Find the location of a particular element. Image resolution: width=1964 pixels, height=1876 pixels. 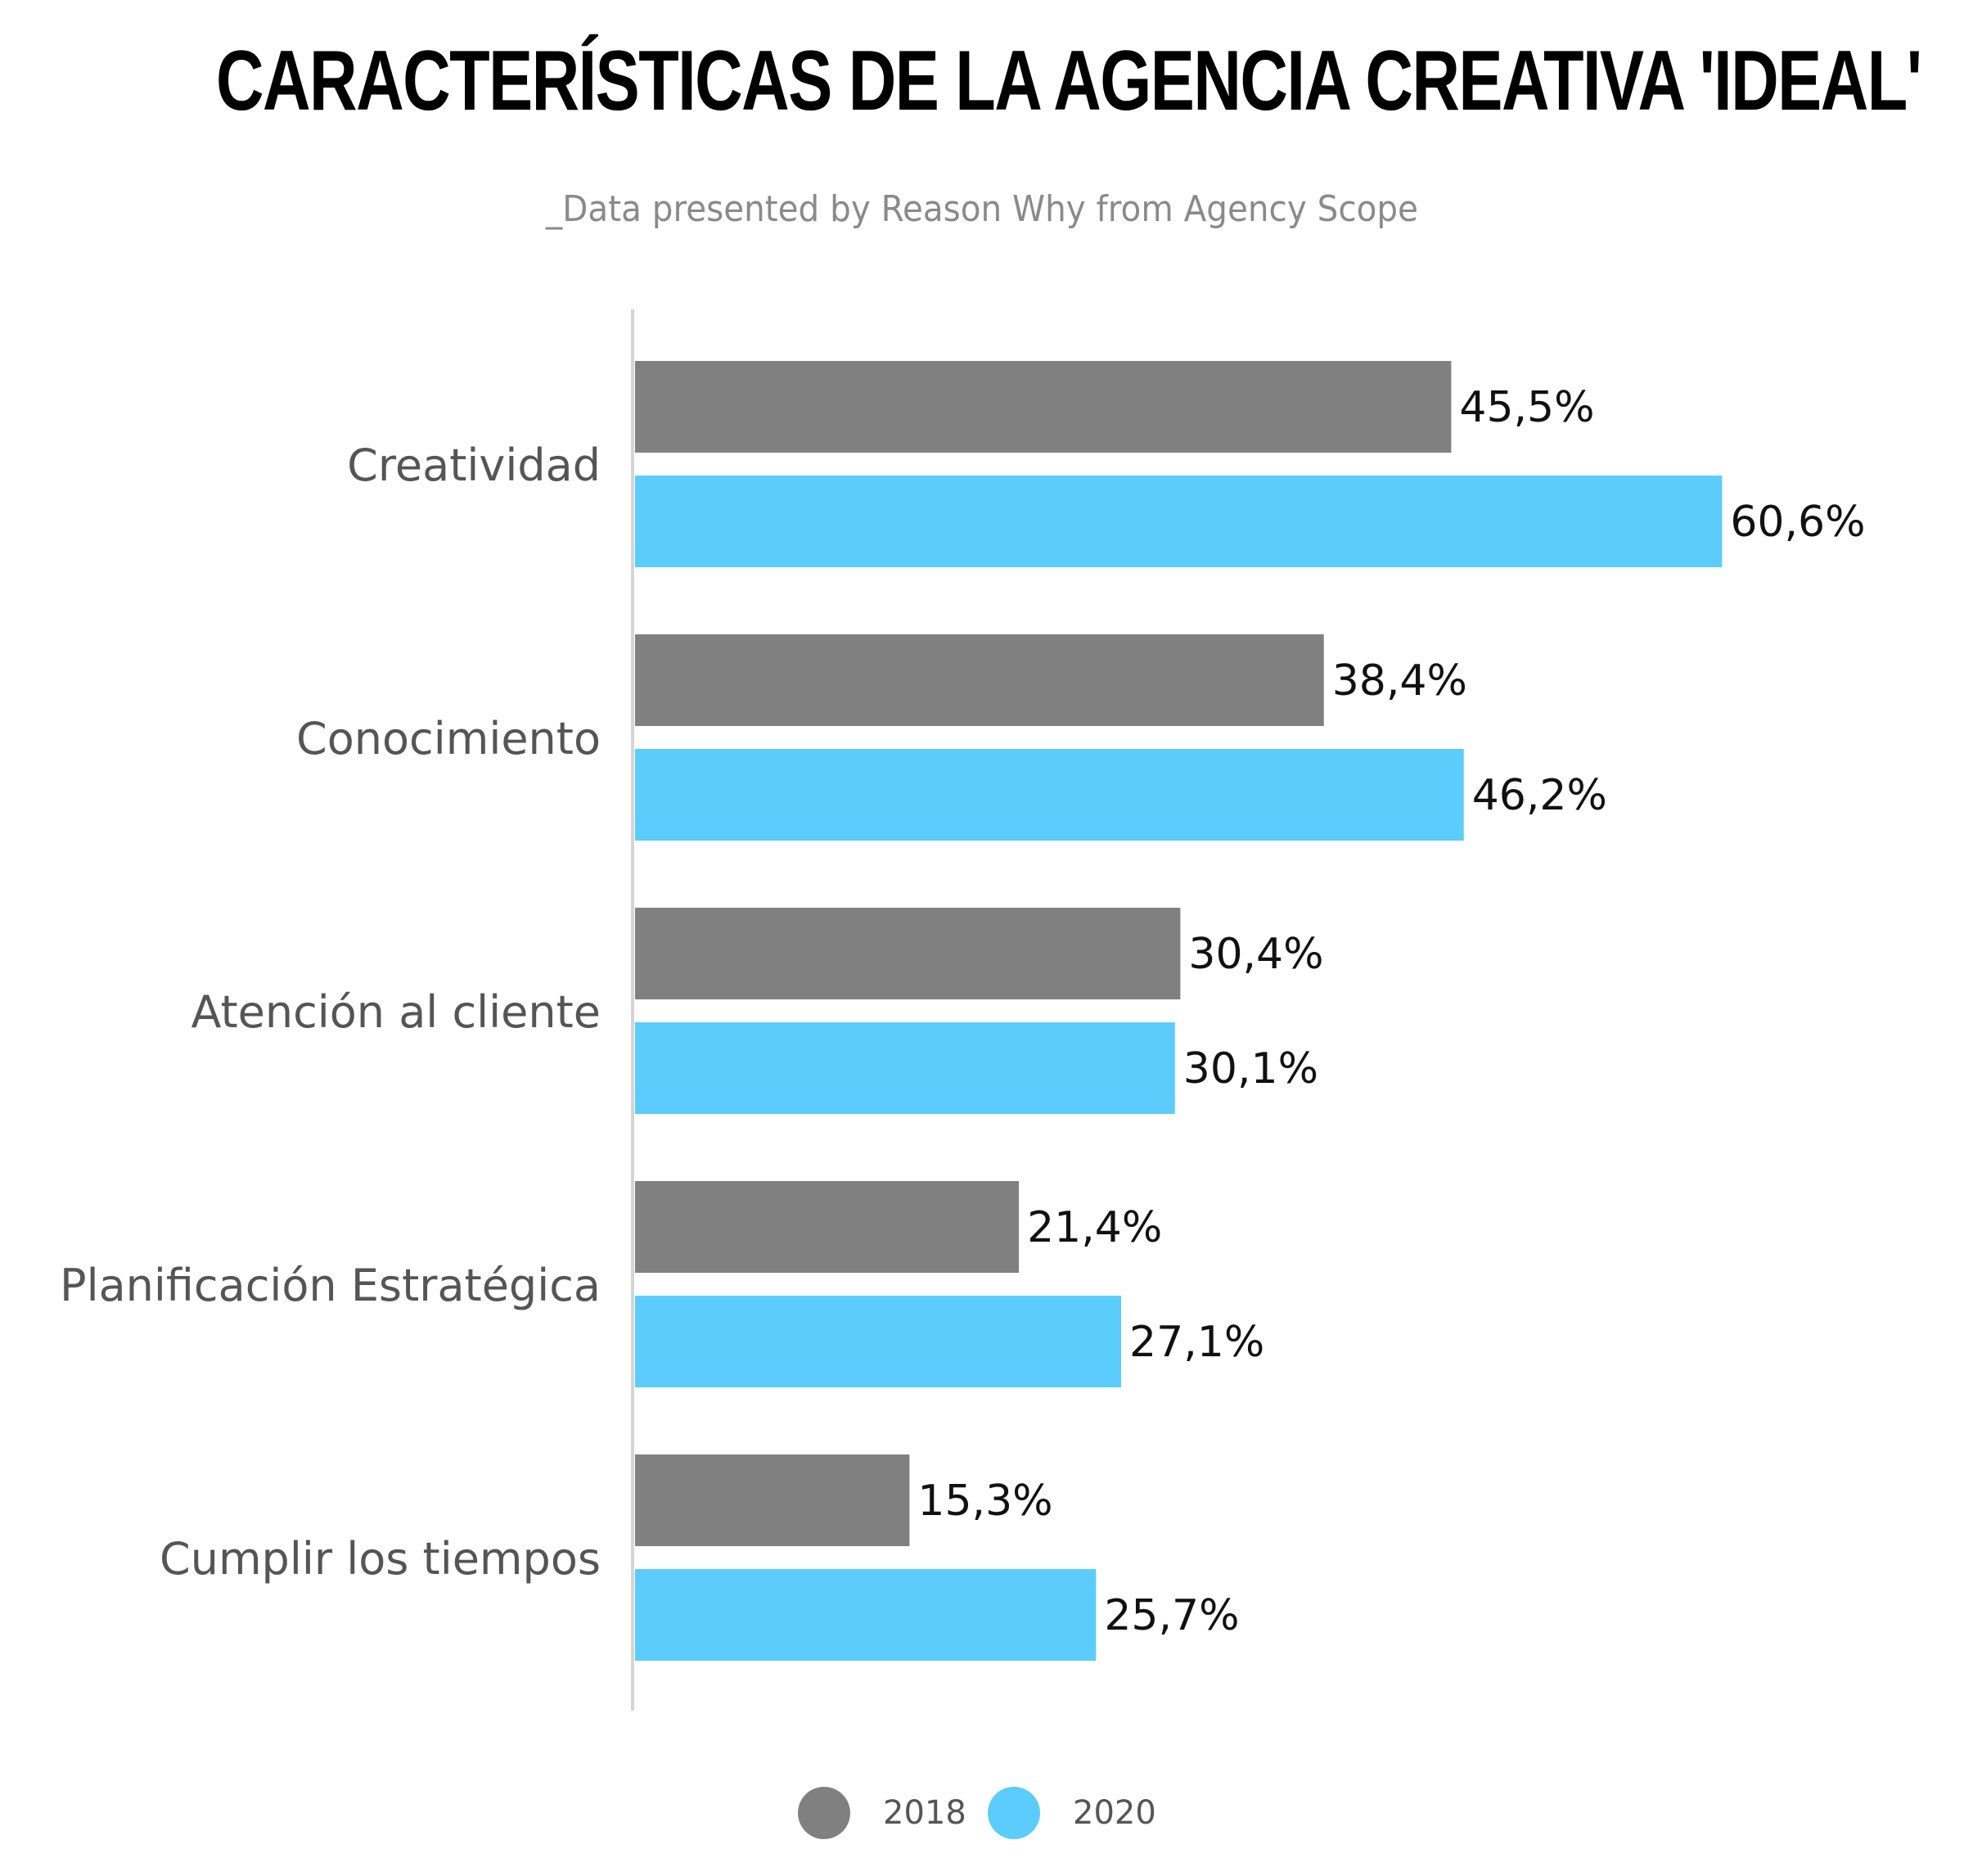

category-label-cumplir-los-tiempos: Cumplir los tiempos is located at coordinates (381, 1559).